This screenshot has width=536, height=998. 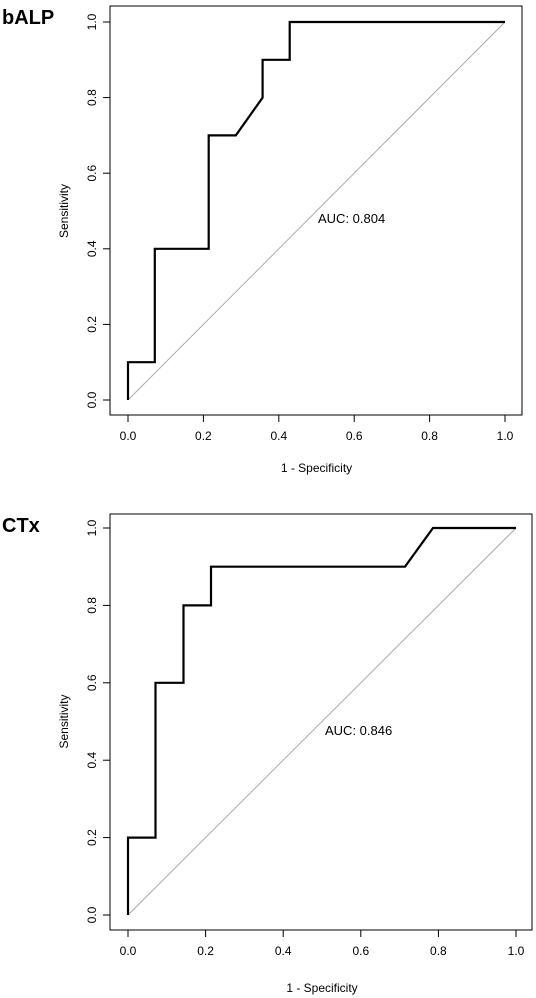 What do you see at coordinates (505, 436) in the screenshot?
I see `panel-1-x-tick-label: 1.0` at bounding box center [505, 436].